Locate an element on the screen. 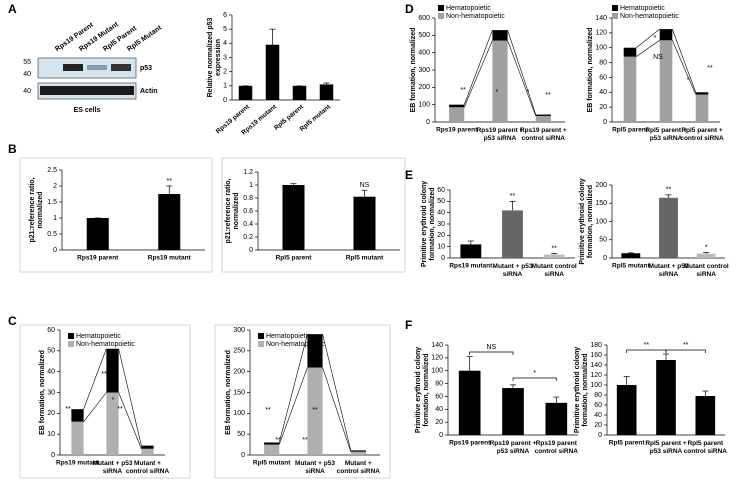 The height and width of the screenshot is (482, 748). y-tick-label: 600 is located at coordinates (424, 18).